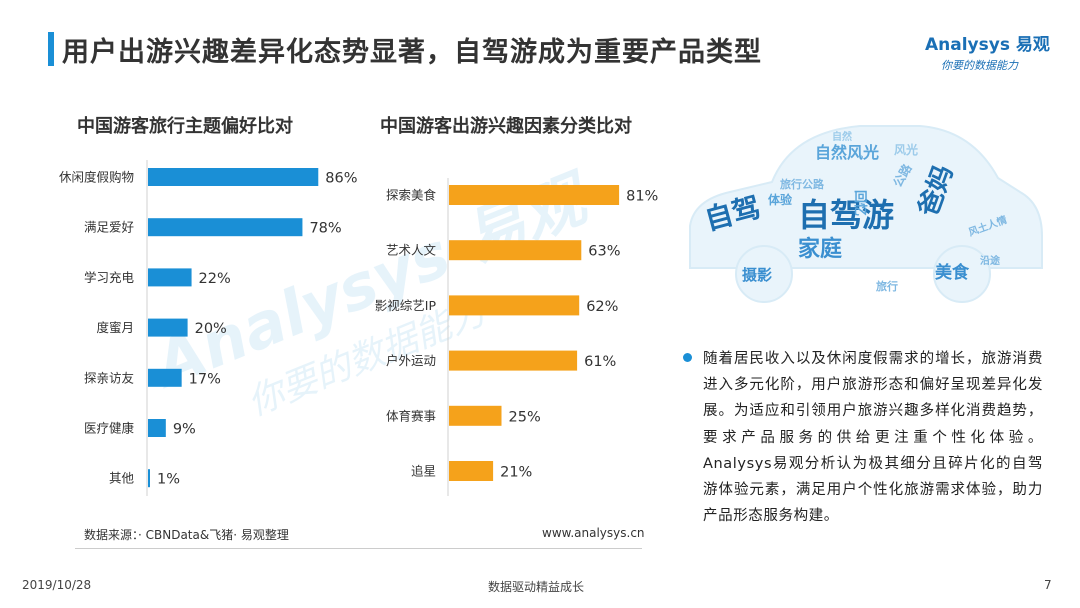  I want to click on wordcloud-word: 摄影, so click(757, 275).